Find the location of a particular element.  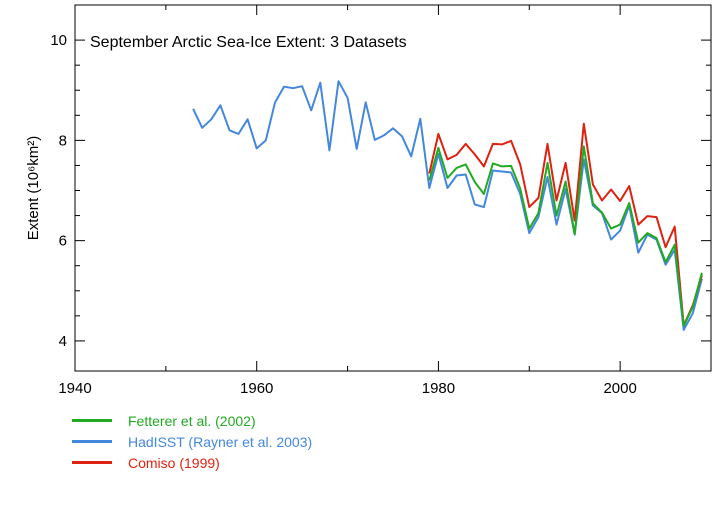

legend-swatch-hadisst is located at coordinates (92, 441).